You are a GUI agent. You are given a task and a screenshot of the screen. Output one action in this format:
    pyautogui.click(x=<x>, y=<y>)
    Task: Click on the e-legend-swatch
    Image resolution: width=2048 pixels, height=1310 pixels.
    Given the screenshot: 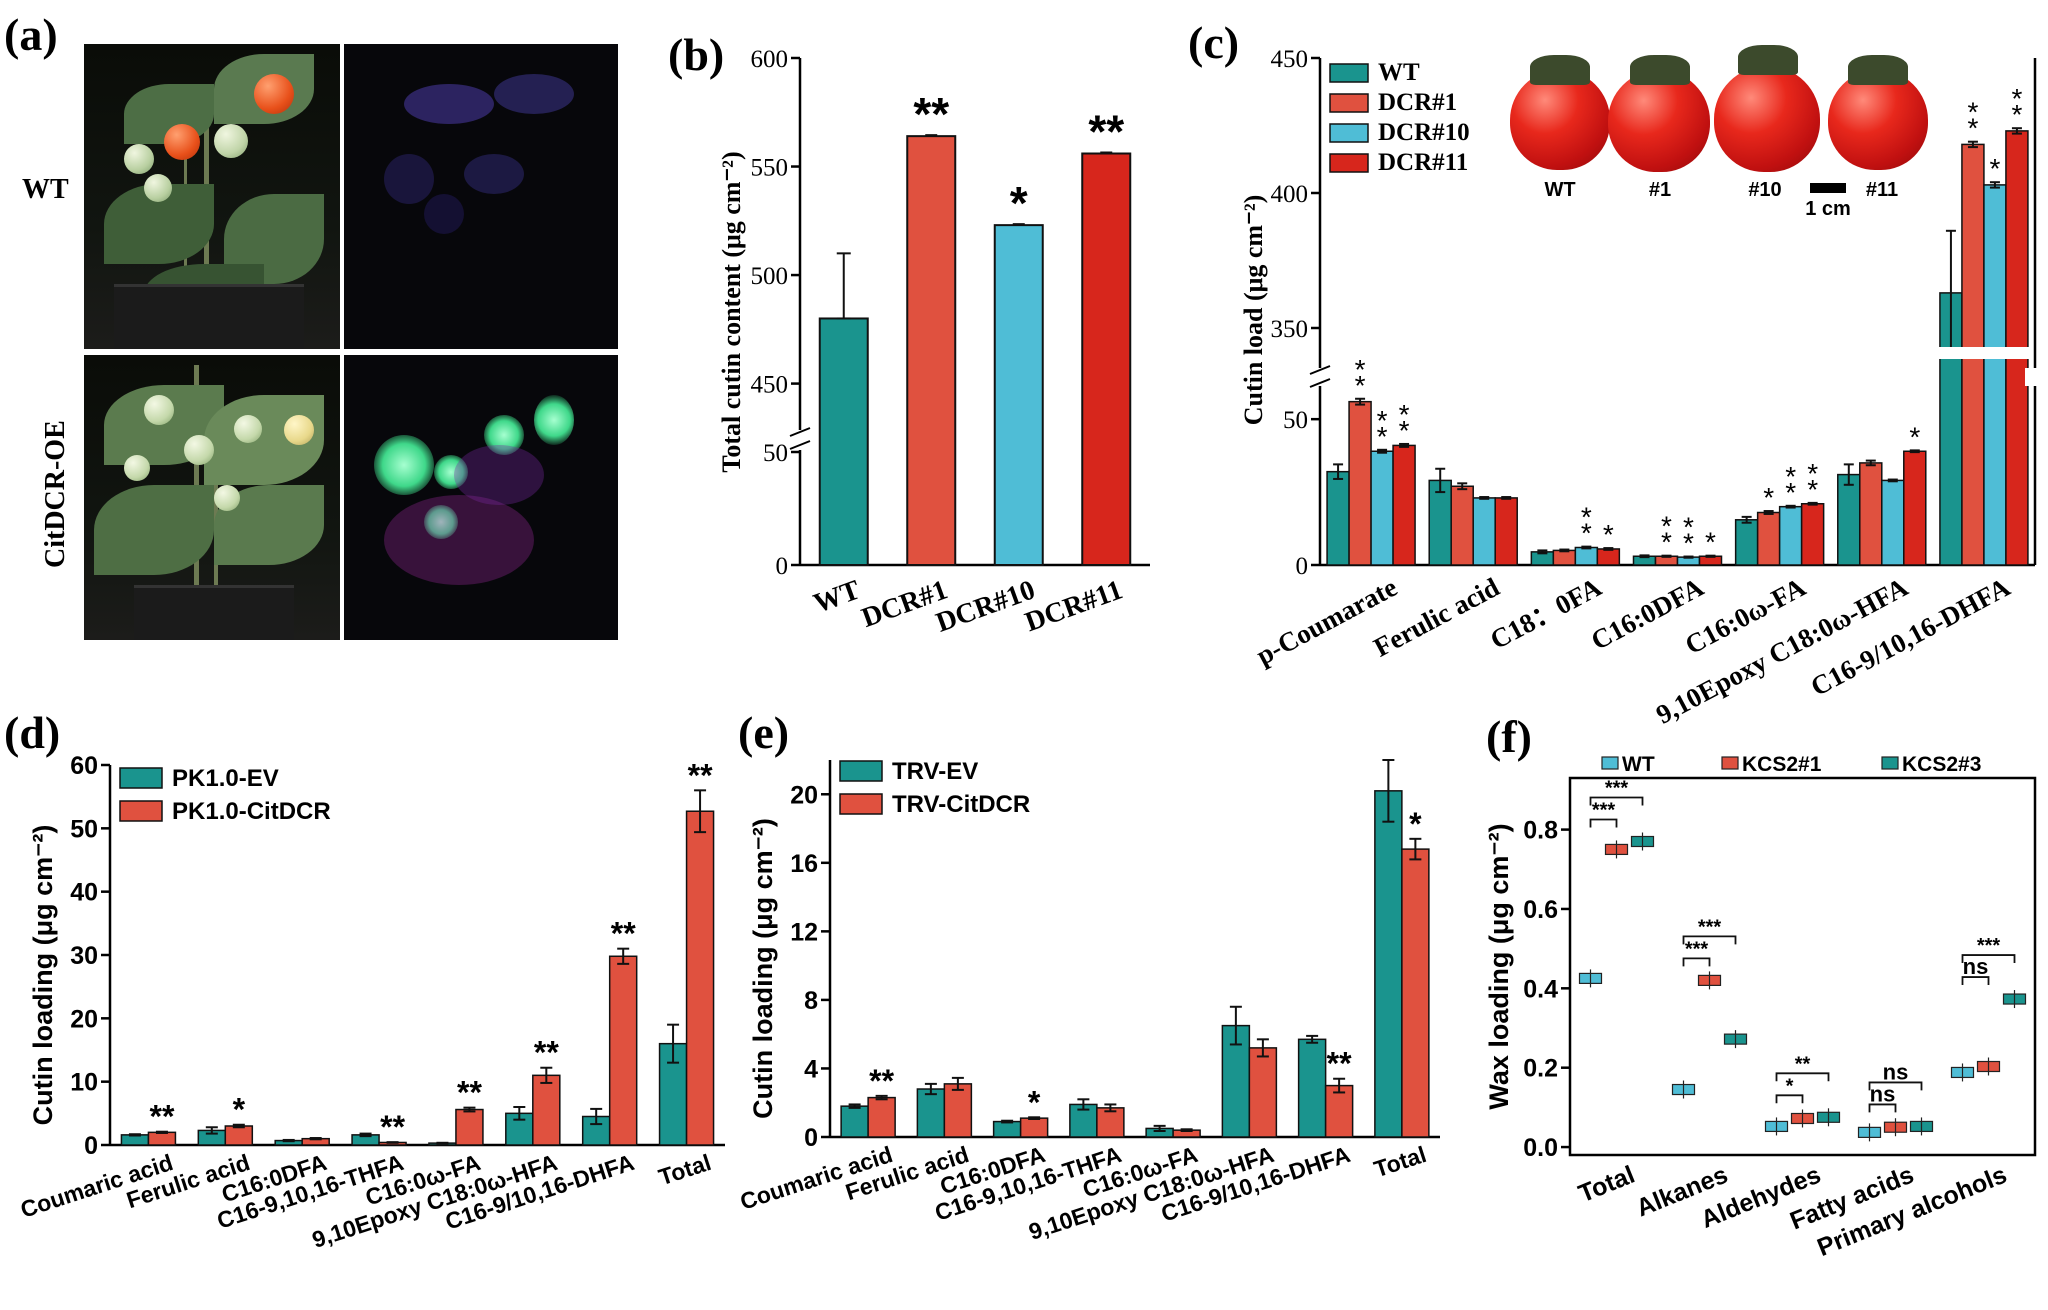 What is the action you would take?
    pyautogui.click(x=861, y=771)
    